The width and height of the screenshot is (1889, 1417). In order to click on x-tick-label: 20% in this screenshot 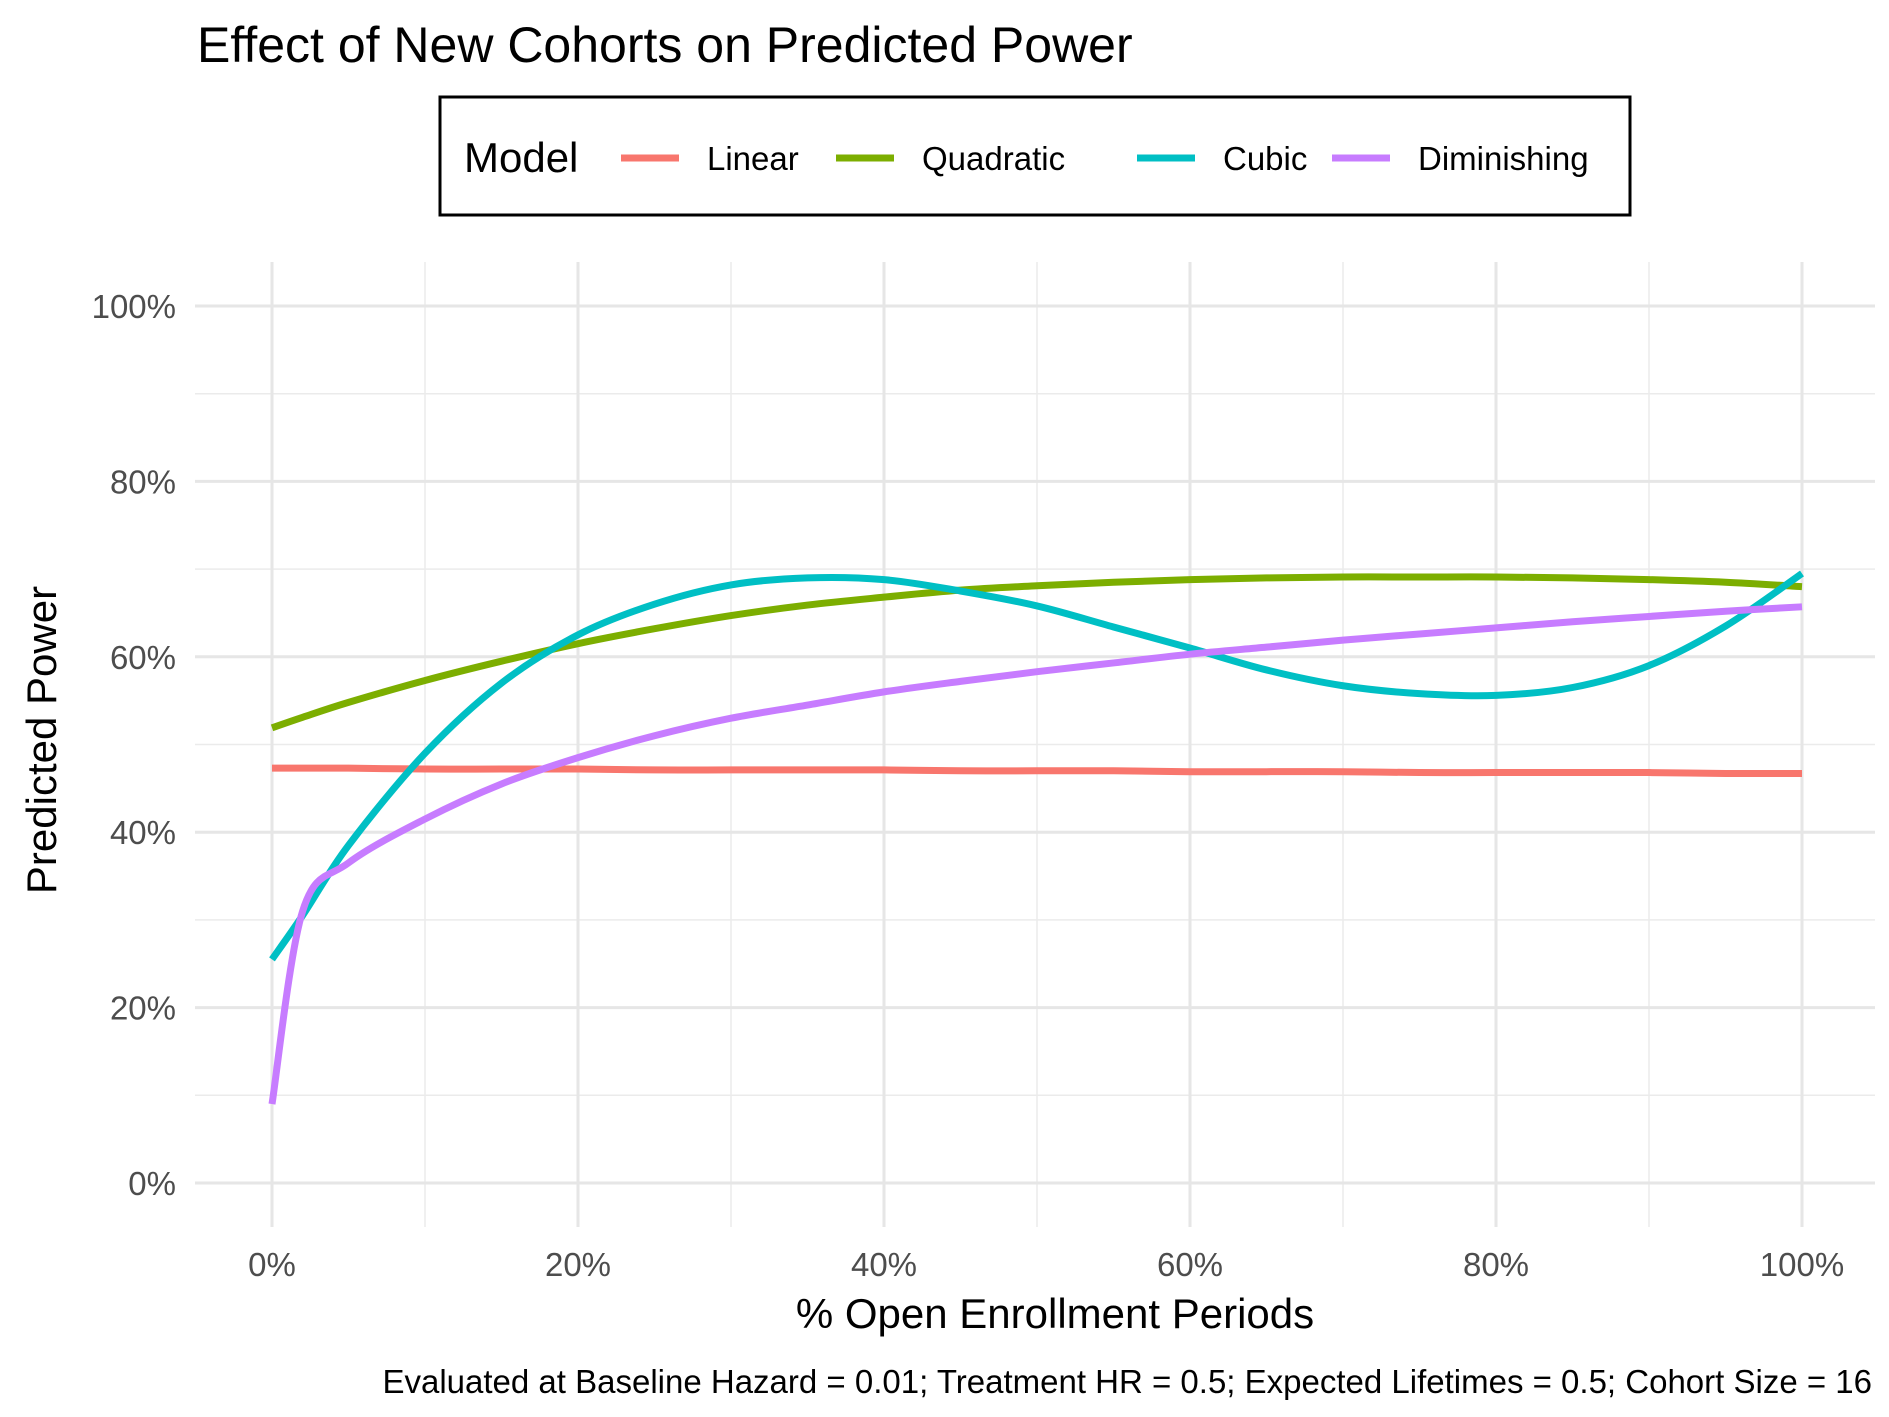, I will do `click(578, 1264)`.